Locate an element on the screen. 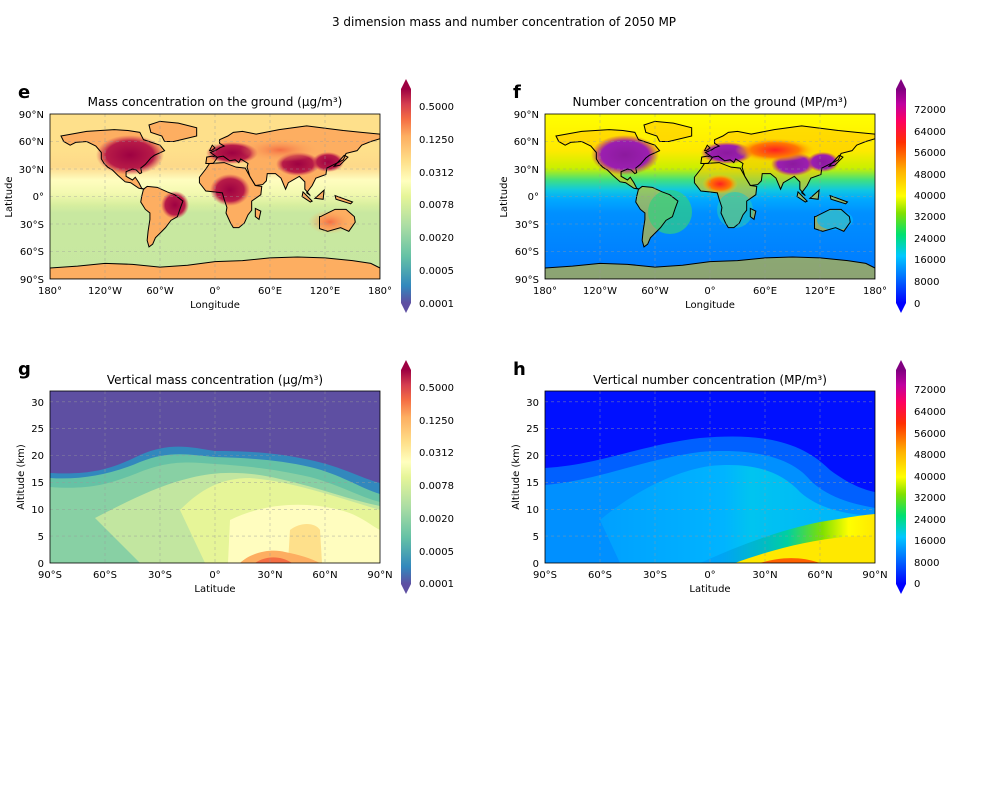 The image size is (1008, 792). panel-f-xtick-labels: 180° 120°W 60°W 0° 60°E 120°E 180° is located at coordinates (710, 291).